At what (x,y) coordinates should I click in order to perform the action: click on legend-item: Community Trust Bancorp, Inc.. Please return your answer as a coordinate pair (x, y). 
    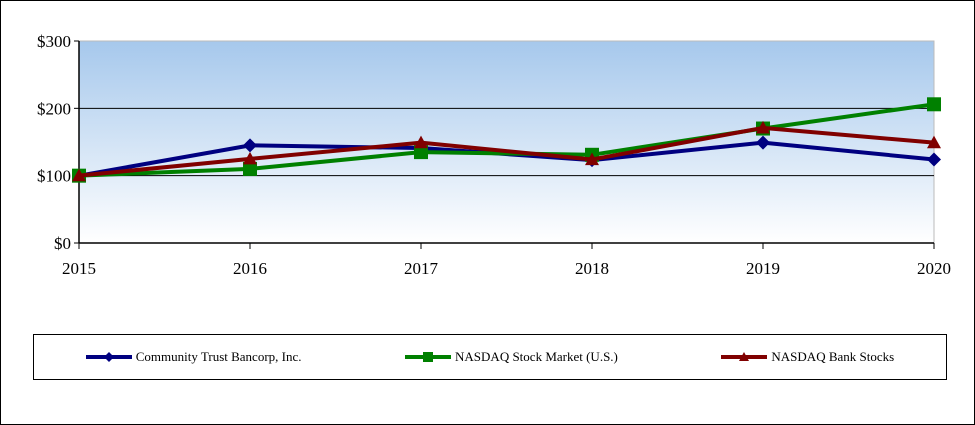
    Looking at the image, I should click on (193, 357).